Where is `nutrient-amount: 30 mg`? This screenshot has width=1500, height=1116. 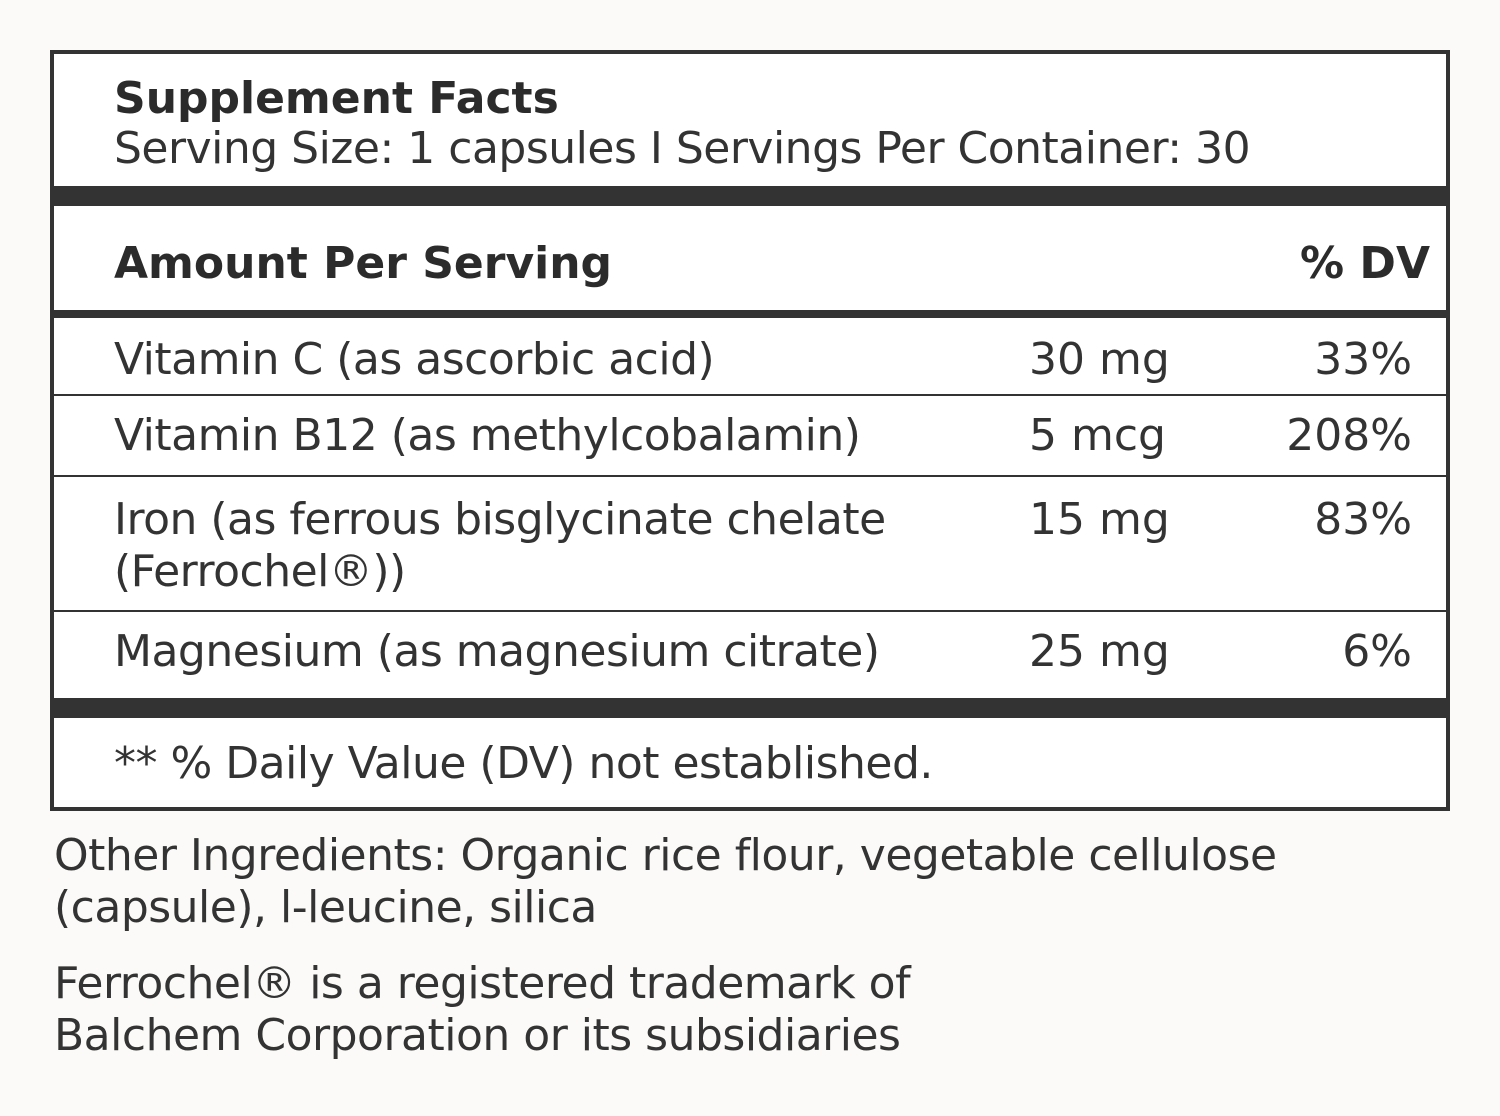 nutrient-amount: 30 mg is located at coordinates (1099, 359).